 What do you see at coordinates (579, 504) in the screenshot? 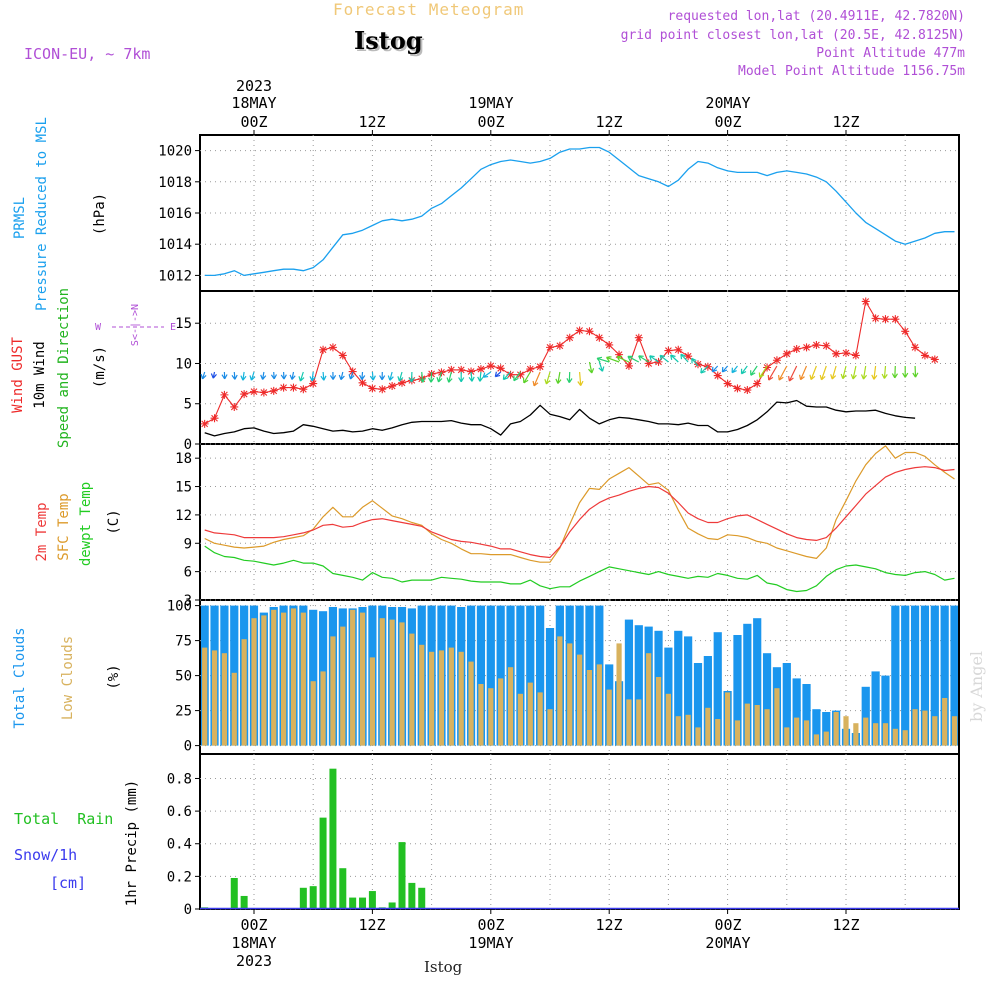
I see `sfc-temp-line` at bounding box center [579, 504].